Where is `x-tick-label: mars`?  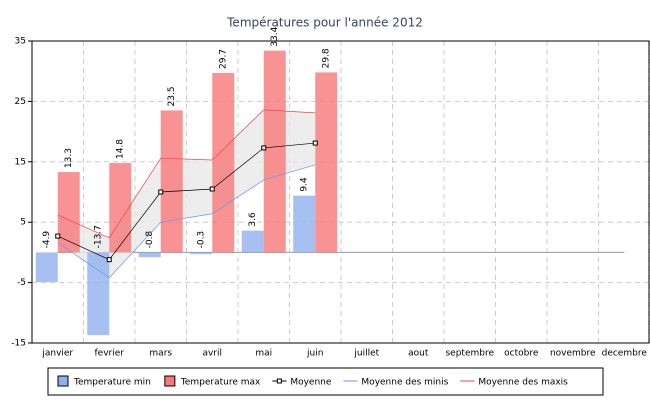
x-tick-label: mars is located at coordinates (160, 354).